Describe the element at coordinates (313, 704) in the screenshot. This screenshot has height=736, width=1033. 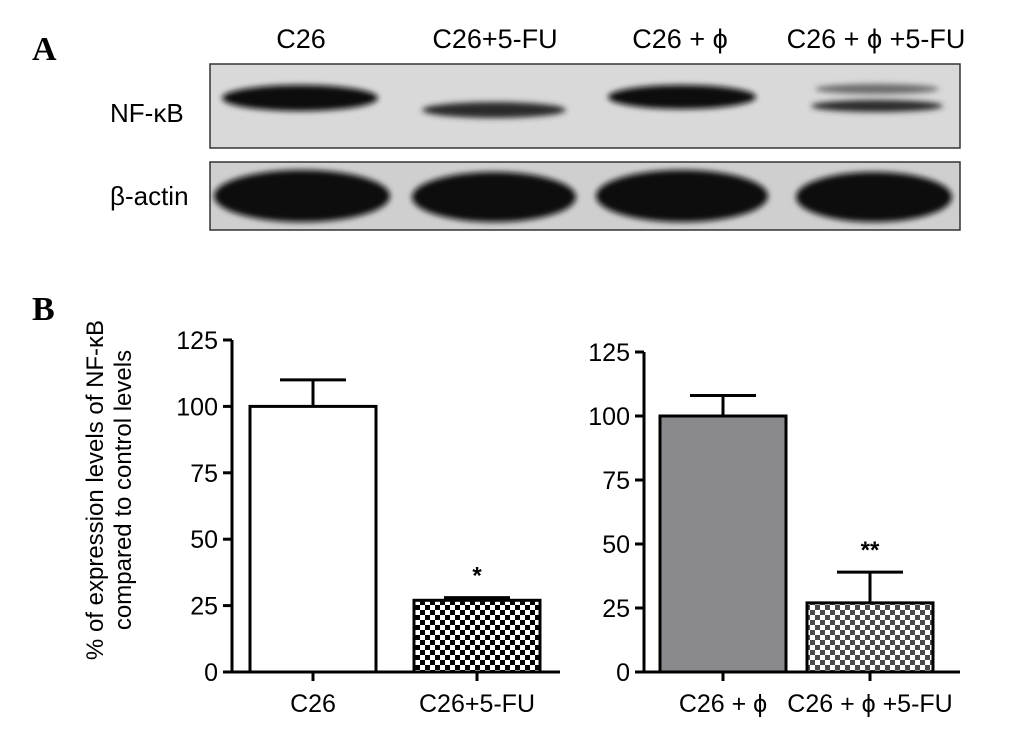
I see `category-label: C26` at that location.